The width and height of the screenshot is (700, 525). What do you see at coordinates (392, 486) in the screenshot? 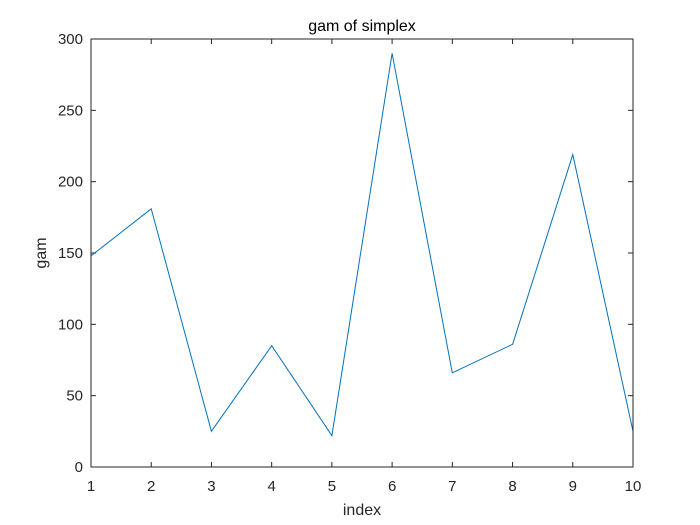
I see `x-tick-label: 6` at bounding box center [392, 486].